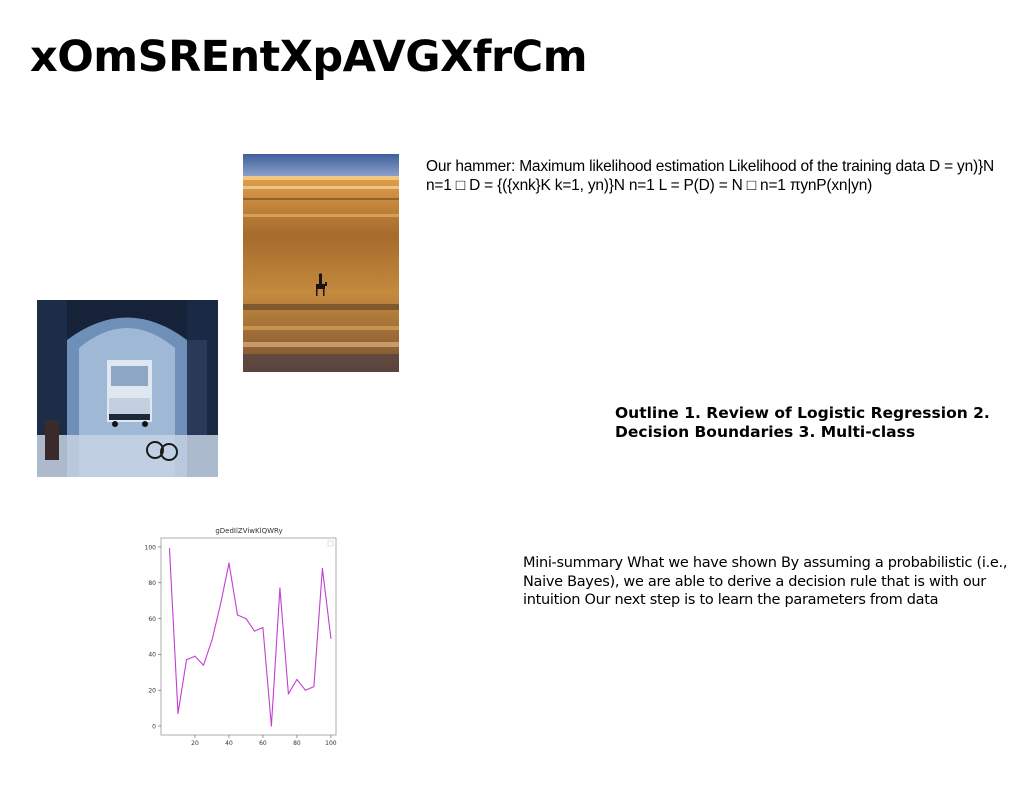 The image size is (1024, 788). What do you see at coordinates (152, 583) in the screenshot?
I see `y-tick-label: 80` at bounding box center [152, 583].